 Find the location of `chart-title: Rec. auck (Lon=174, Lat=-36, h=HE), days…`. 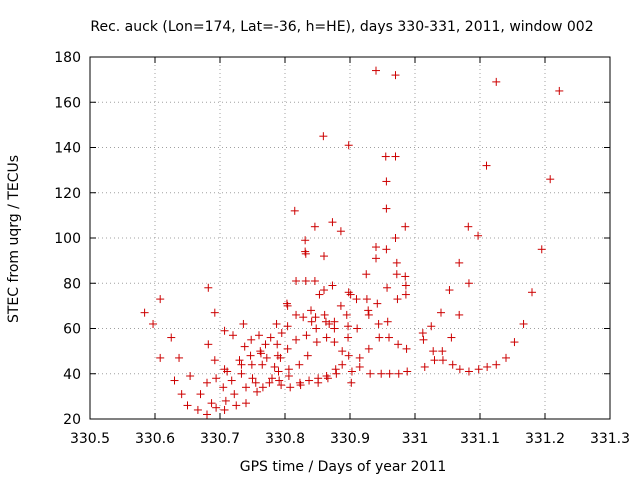

chart-title: Rec. auck (Lon=174, Lat=-36, h=HE), days… is located at coordinates (341, 27).